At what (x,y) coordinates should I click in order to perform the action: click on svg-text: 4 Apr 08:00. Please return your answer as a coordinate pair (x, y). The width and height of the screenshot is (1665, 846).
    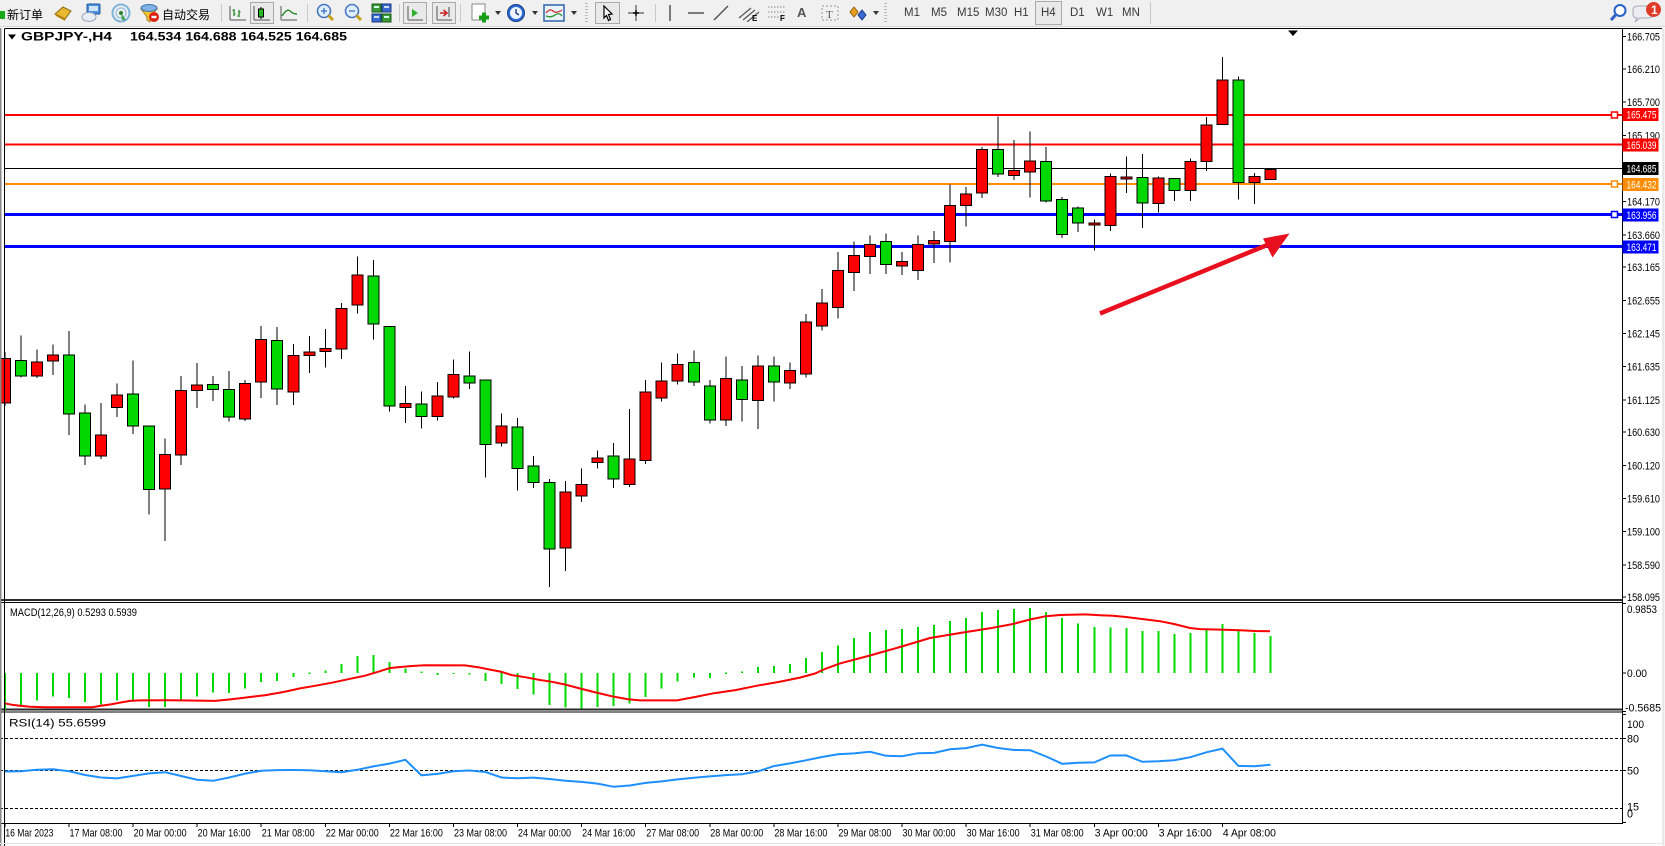
    Looking at the image, I should click on (1249, 833).